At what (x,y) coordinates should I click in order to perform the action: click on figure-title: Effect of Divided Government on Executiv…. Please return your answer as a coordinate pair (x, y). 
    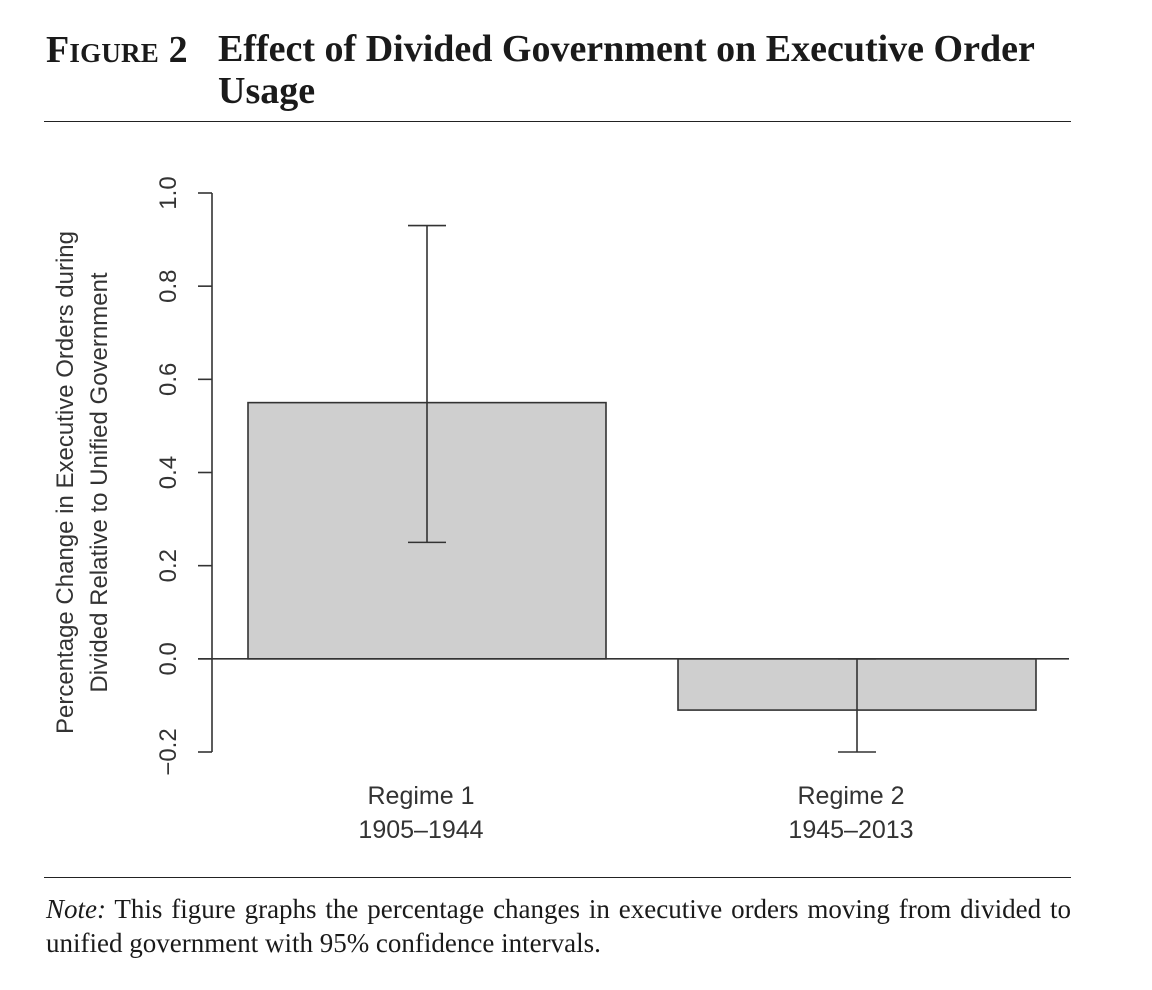
    Looking at the image, I should click on (626, 70).